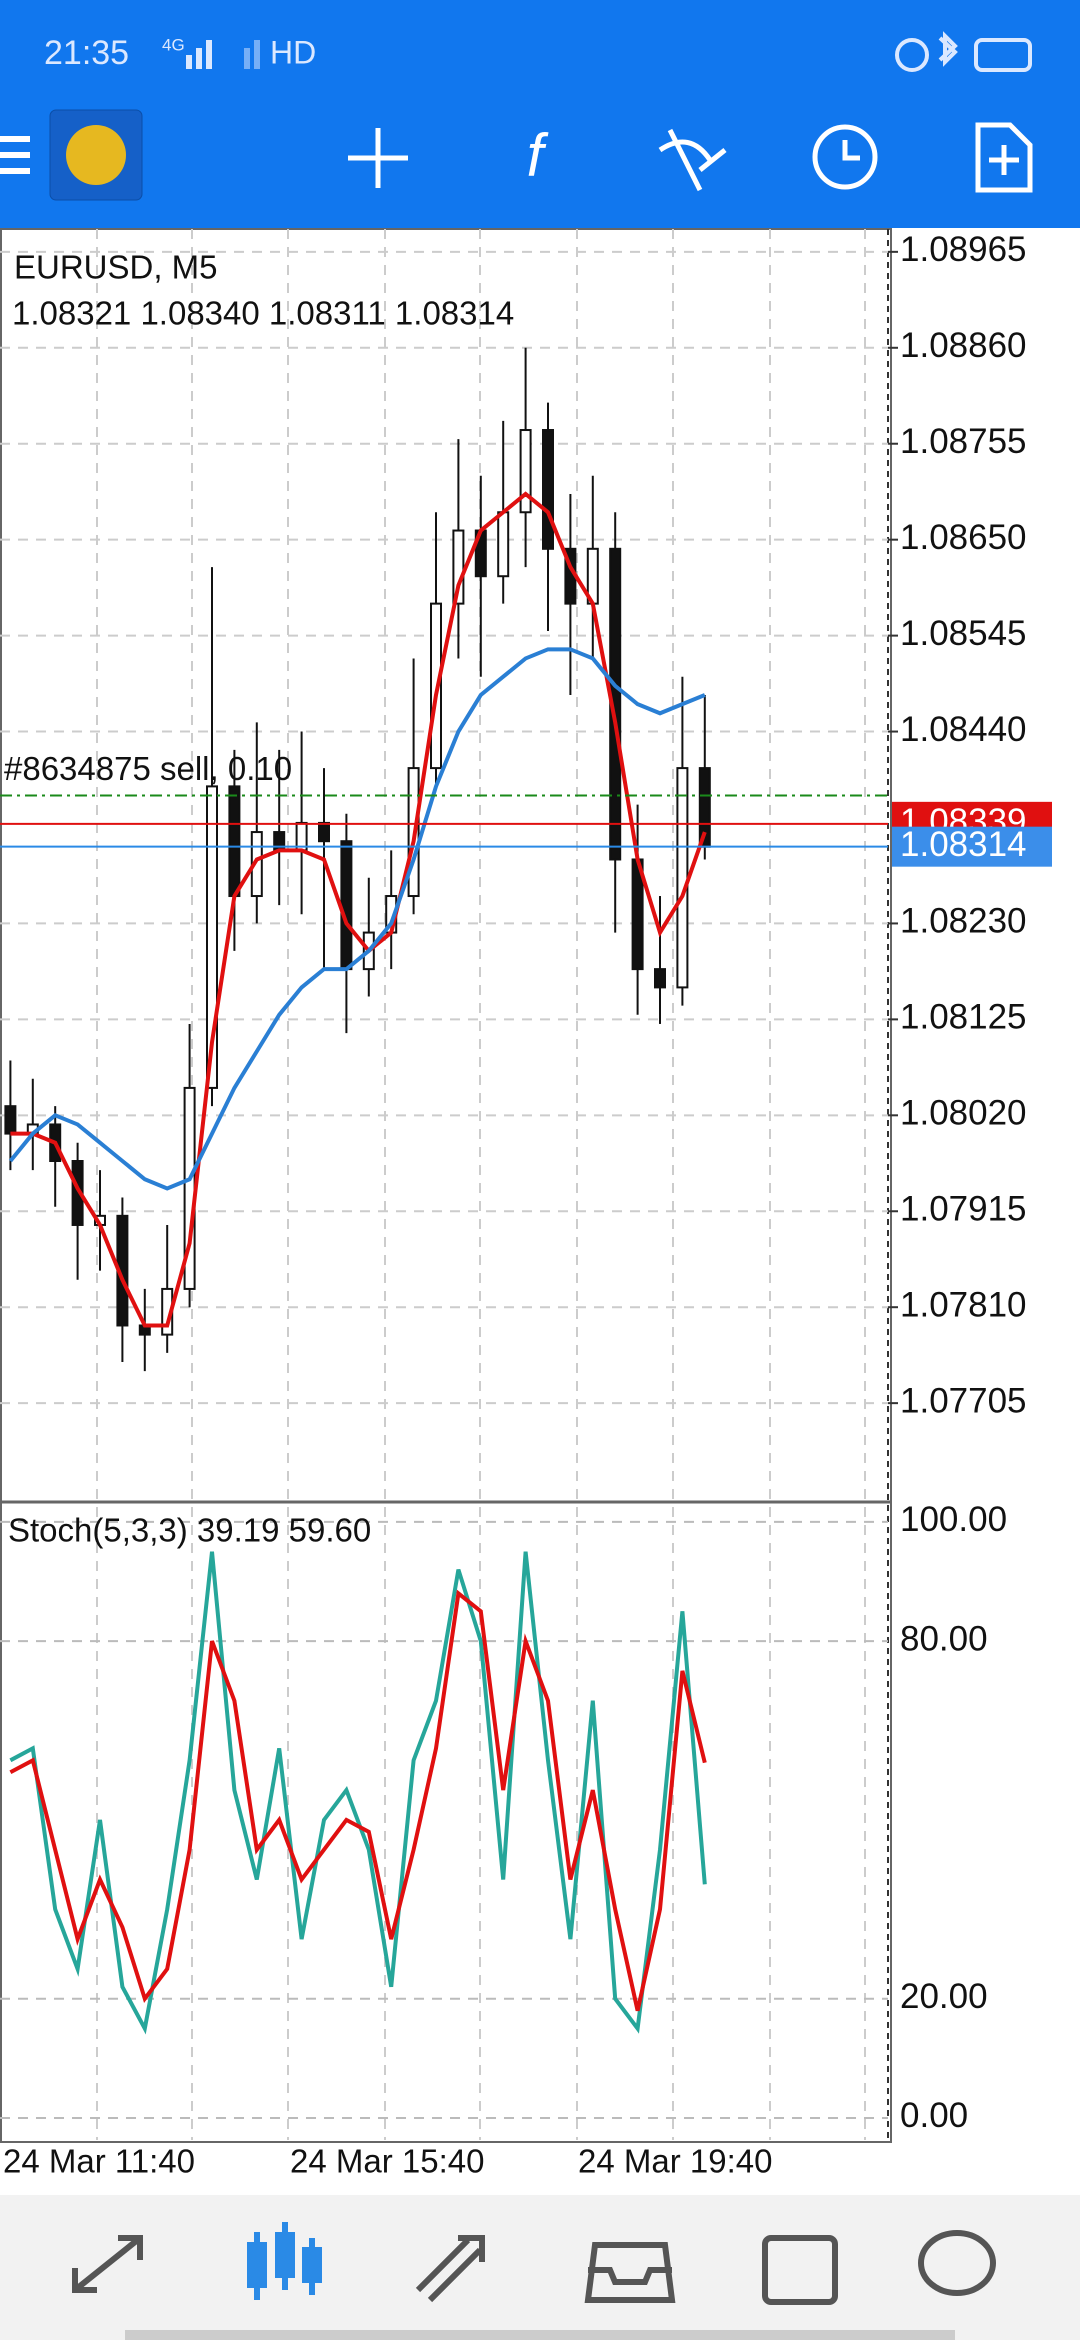 This screenshot has width=1080, height=2345. What do you see at coordinates (450, 2269) in the screenshot?
I see `nav-trade` at bounding box center [450, 2269].